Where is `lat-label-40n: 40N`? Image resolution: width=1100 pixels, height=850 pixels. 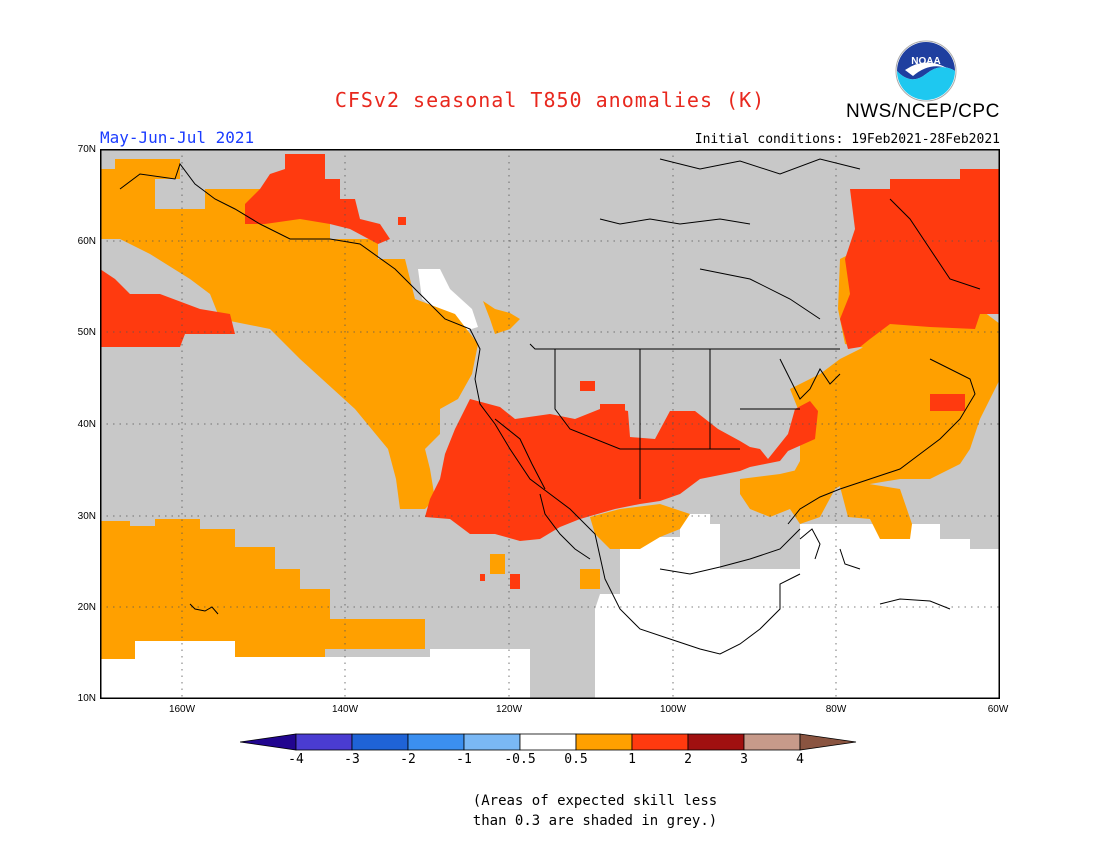 lat-label-40n: 40N is located at coordinates (86, 424).